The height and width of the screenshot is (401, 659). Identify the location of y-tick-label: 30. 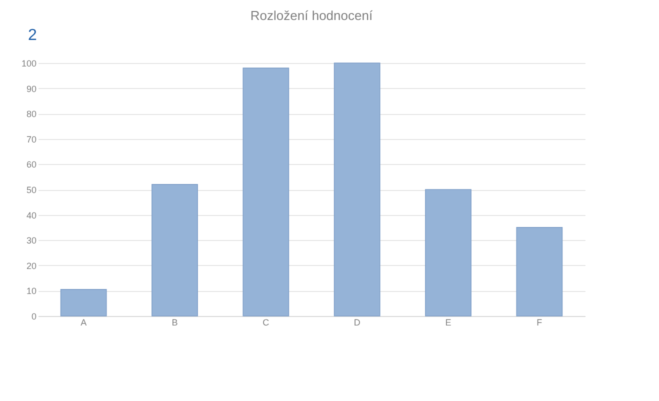
(31, 241).